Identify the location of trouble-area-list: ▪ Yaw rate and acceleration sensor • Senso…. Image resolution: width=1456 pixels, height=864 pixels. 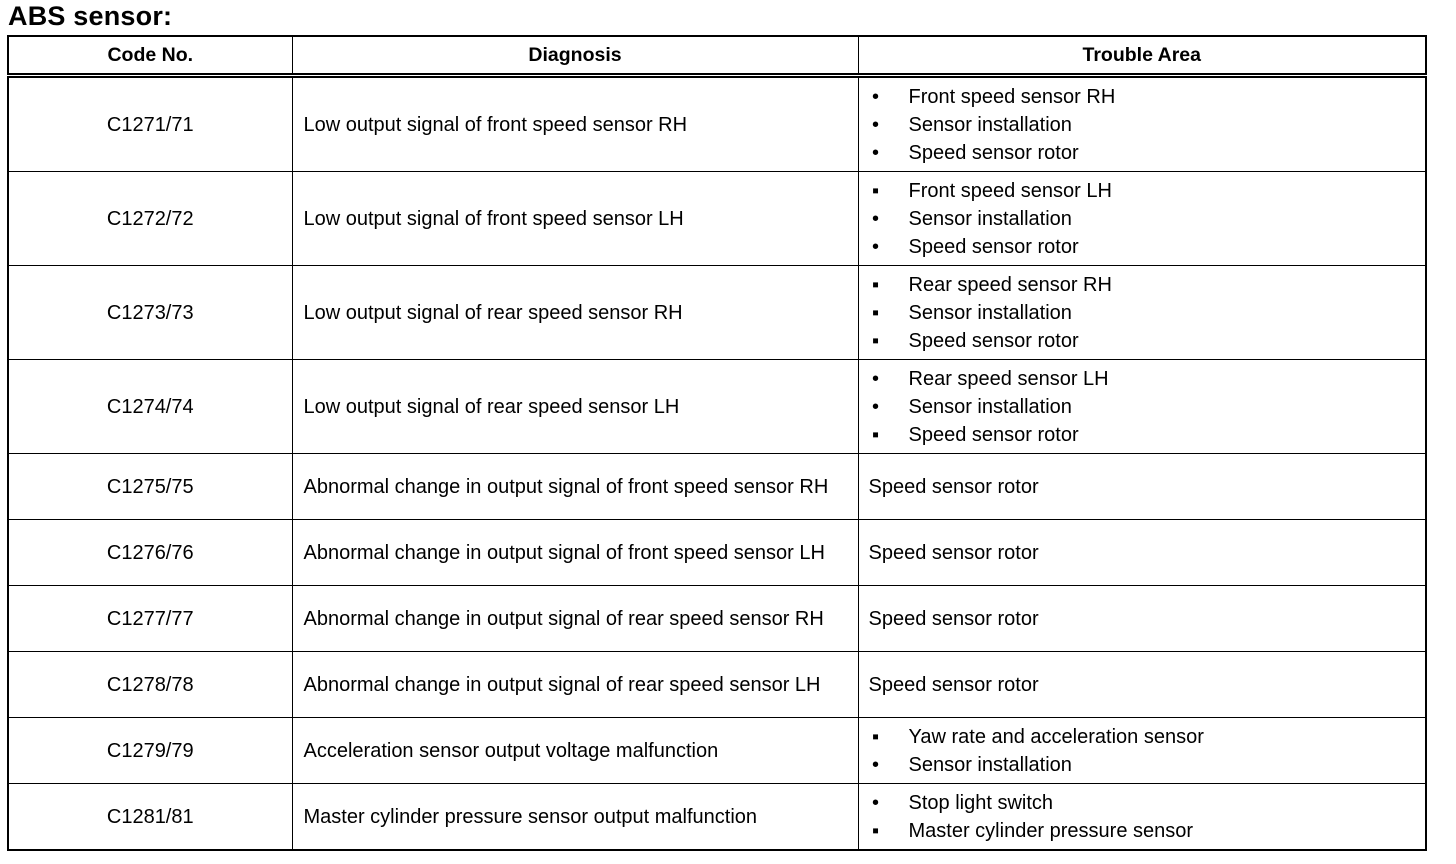
(1144, 751).